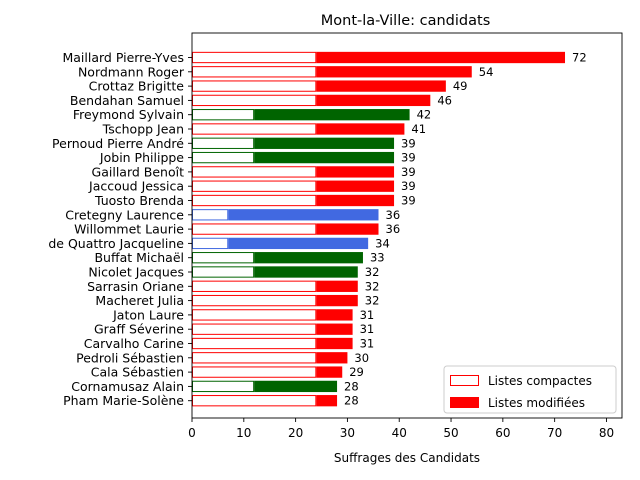 The height and width of the screenshot is (480, 640). What do you see at coordinates (139, 329) in the screenshot?
I see `candidate-name-label: Graff Séverine` at bounding box center [139, 329].